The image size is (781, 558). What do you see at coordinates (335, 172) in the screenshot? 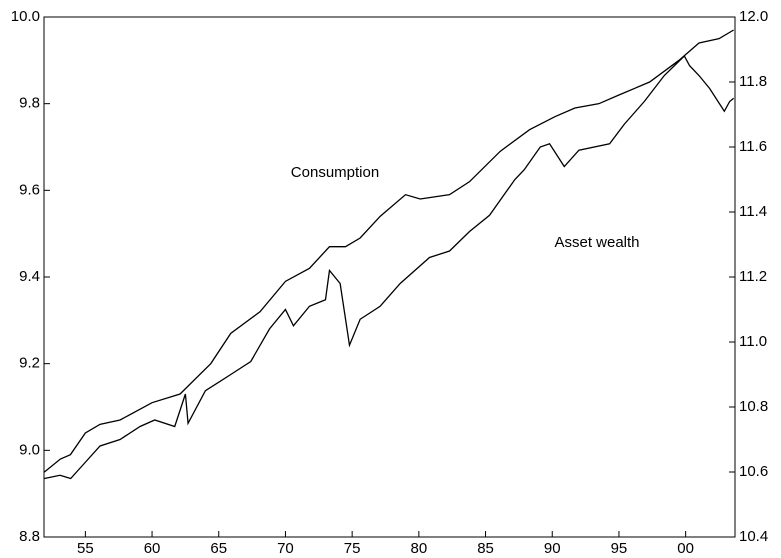
I see `annotation: Consumption` at bounding box center [335, 172].